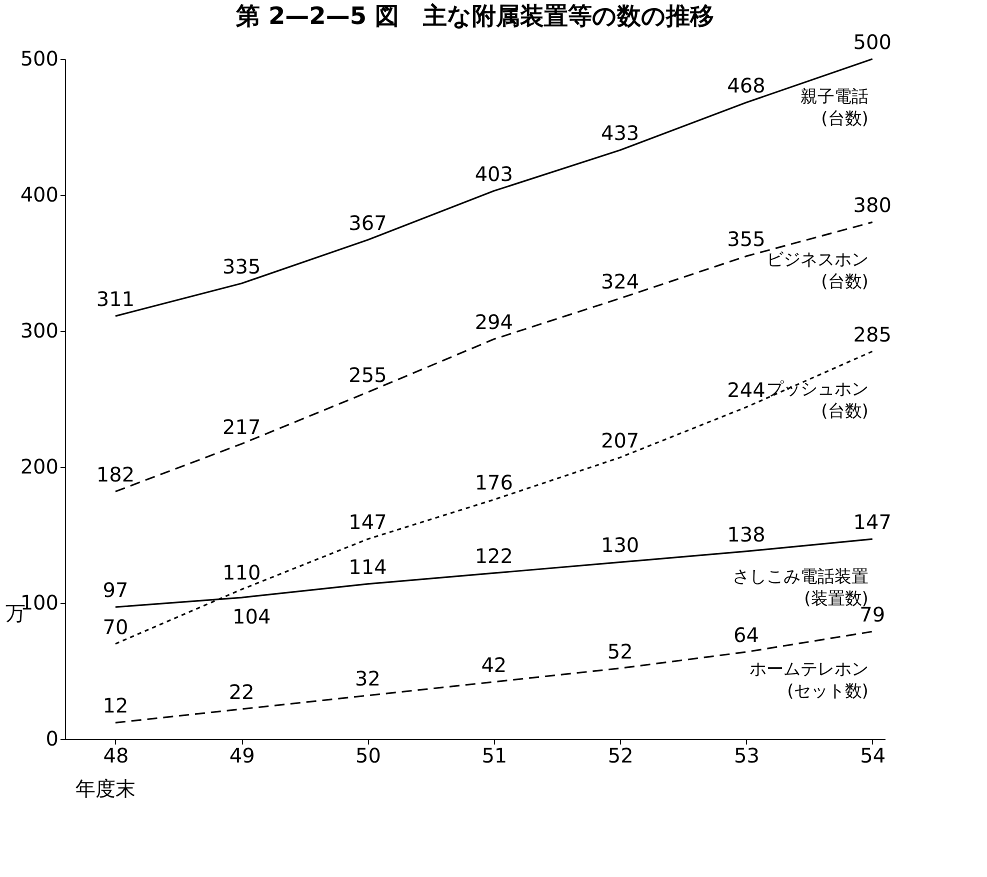  What do you see at coordinates (746, 634) in the screenshot?
I see `data-label: 64` at bounding box center [746, 634].